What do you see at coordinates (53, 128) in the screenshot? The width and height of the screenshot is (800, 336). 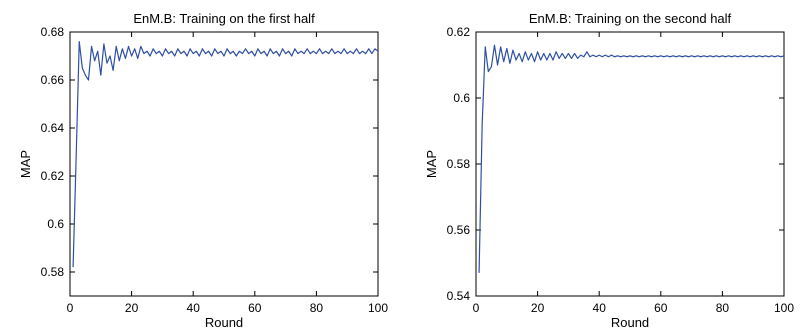 I see `y-tick-label: 0.64` at bounding box center [53, 128].